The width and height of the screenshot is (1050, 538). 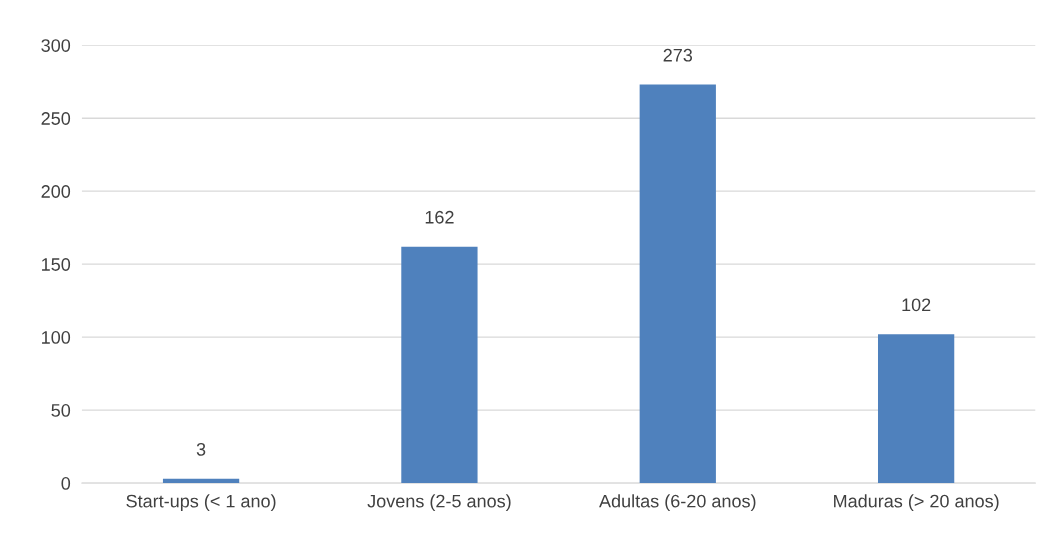 What do you see at coordinates (56, 118) in the screenshot?
I see `y-tick-label: 250` at bounding box center [56, 118].